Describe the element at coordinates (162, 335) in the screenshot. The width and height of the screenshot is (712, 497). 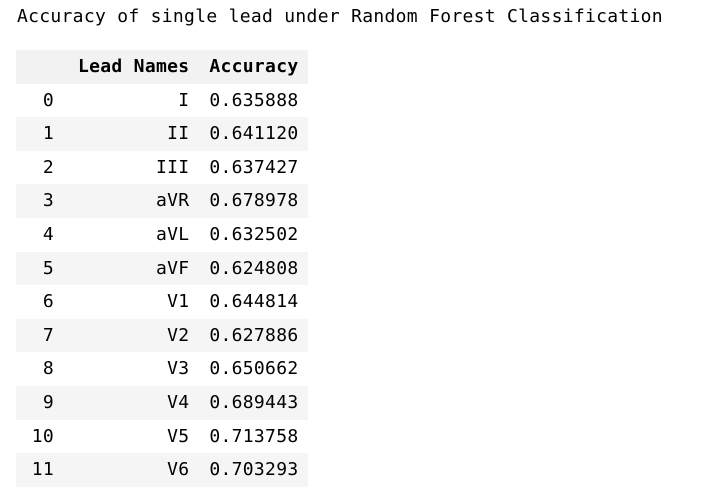
I see `table-row: 7 V2 0.627886` at that location.